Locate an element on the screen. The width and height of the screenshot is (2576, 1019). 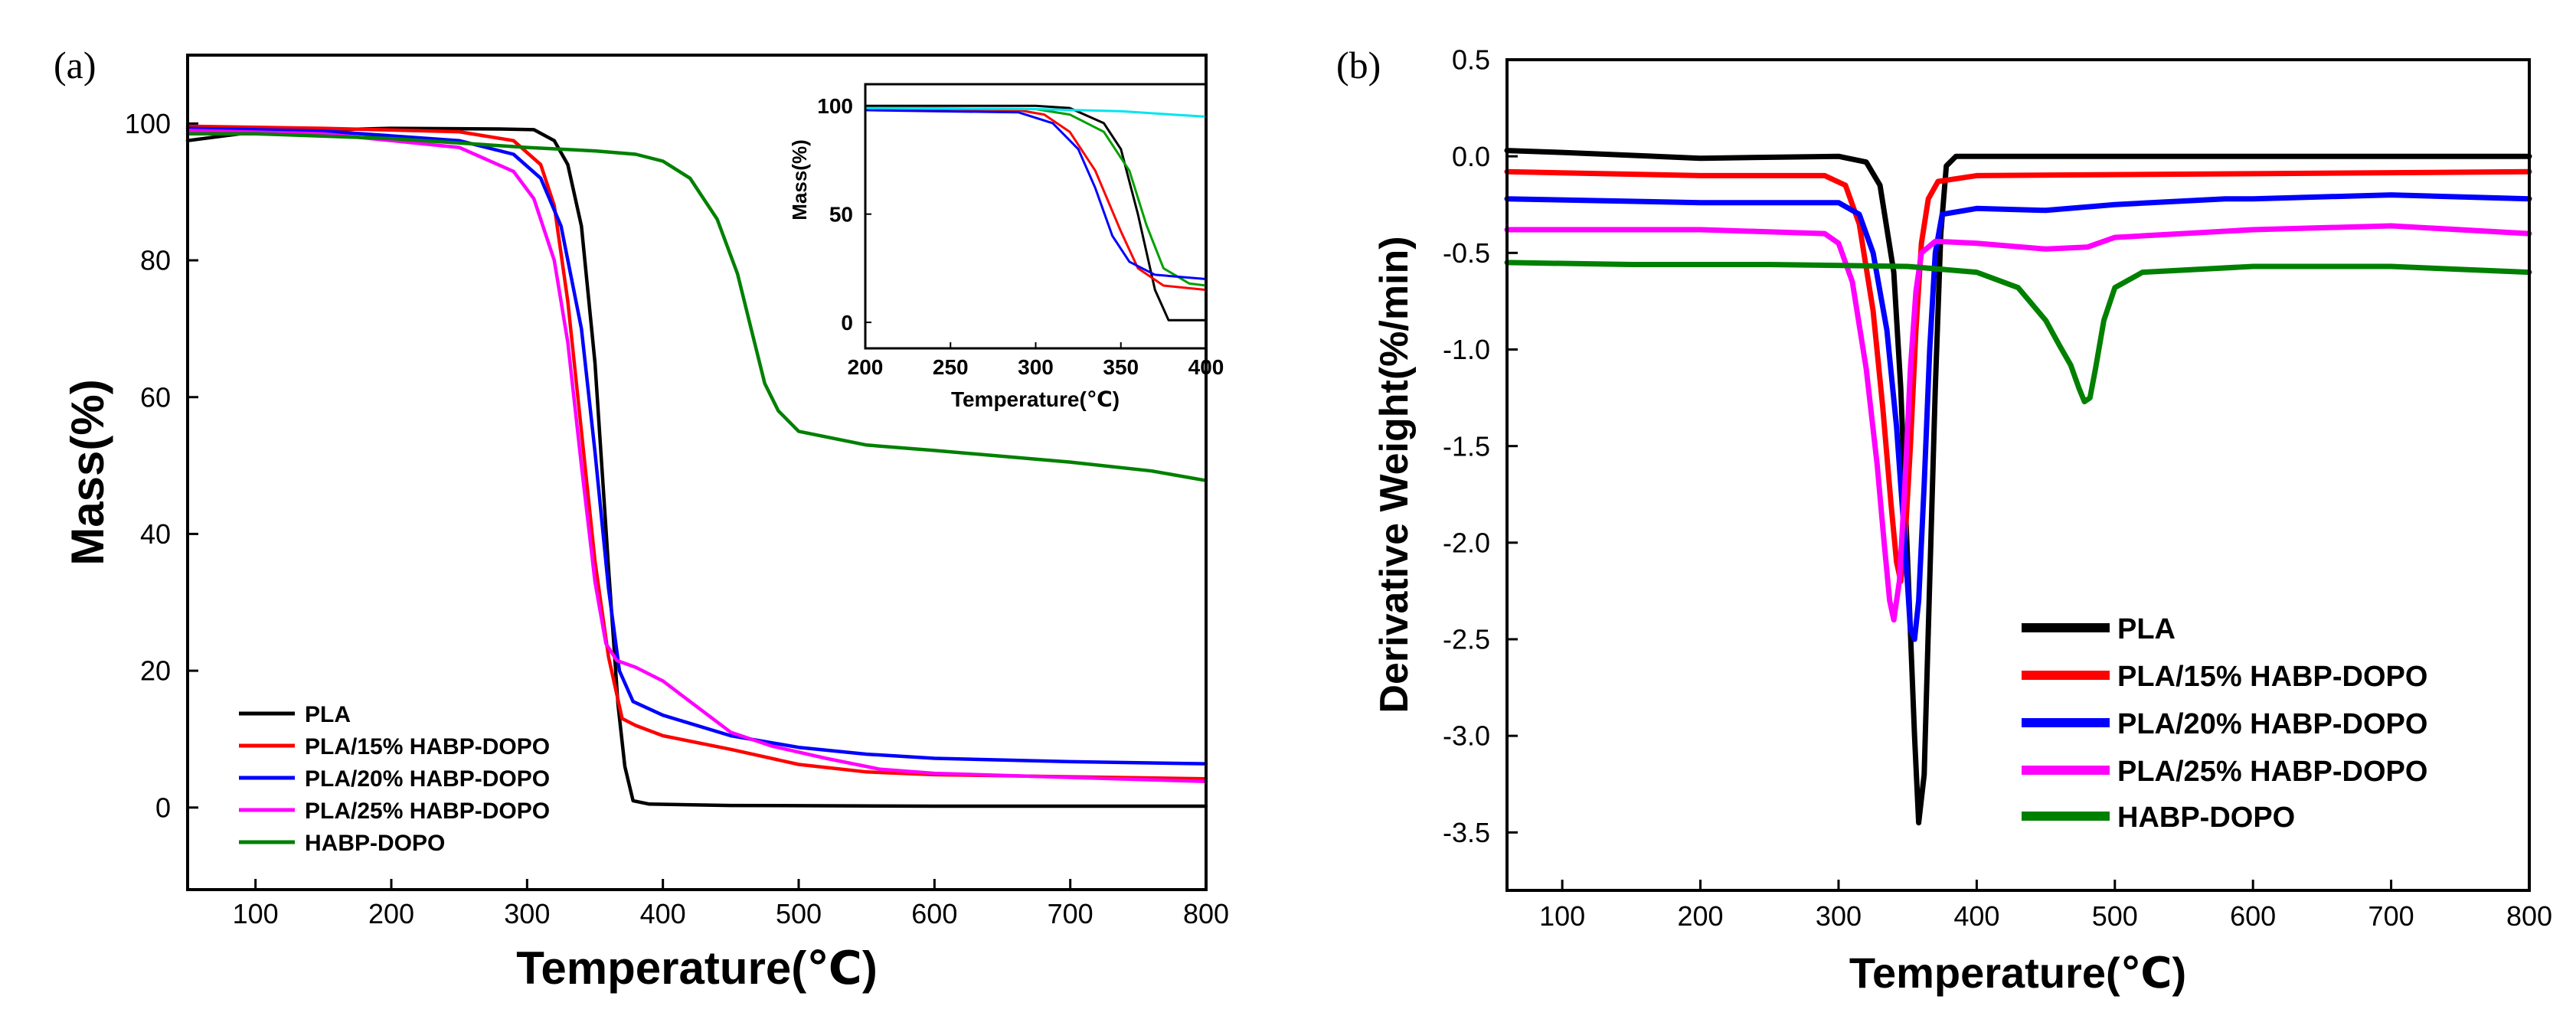
y-ticks-a: 0 20 40 60 80 100 is located at coordinates (161, 465).